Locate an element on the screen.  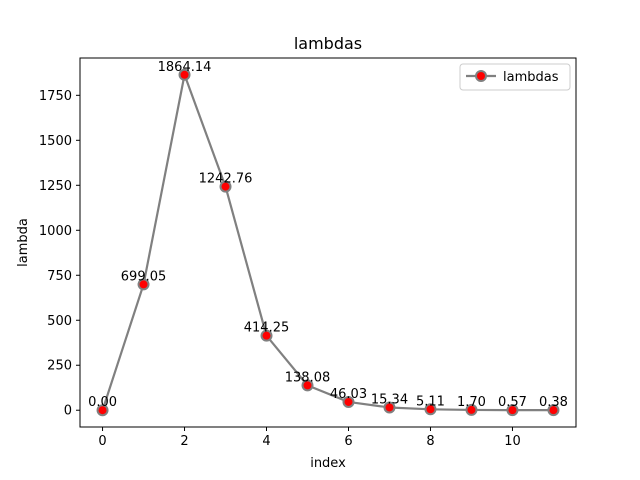
data-label: 15.34 is located at coordinates (389, 399).